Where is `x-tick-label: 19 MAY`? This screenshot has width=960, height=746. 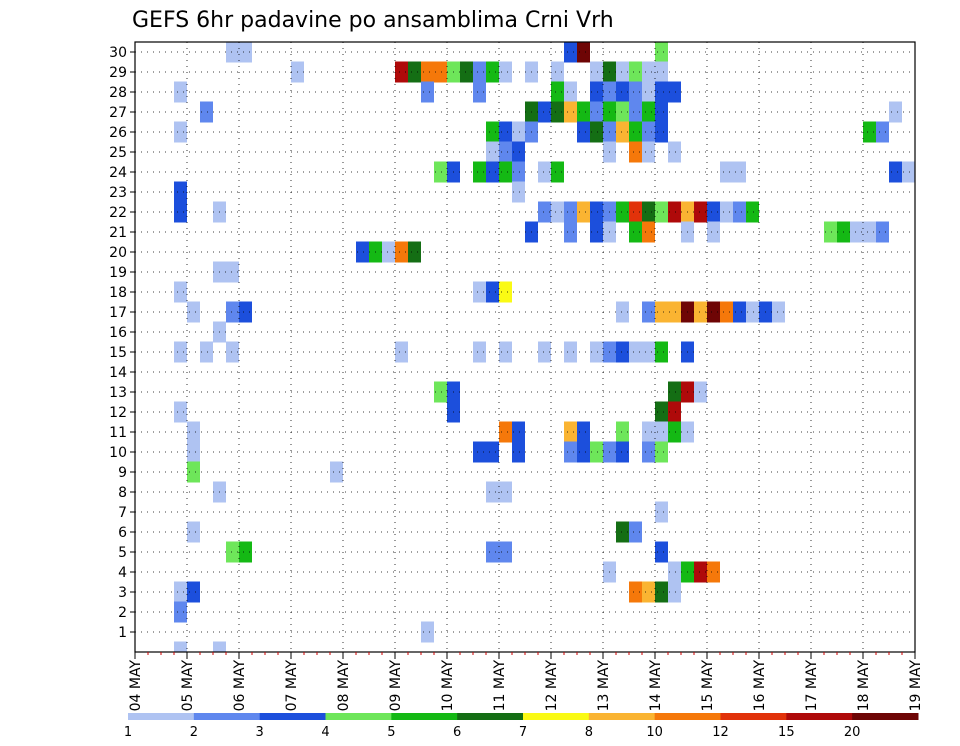 x-tick-label: 19 MAY is located at coordinates (916, 686).